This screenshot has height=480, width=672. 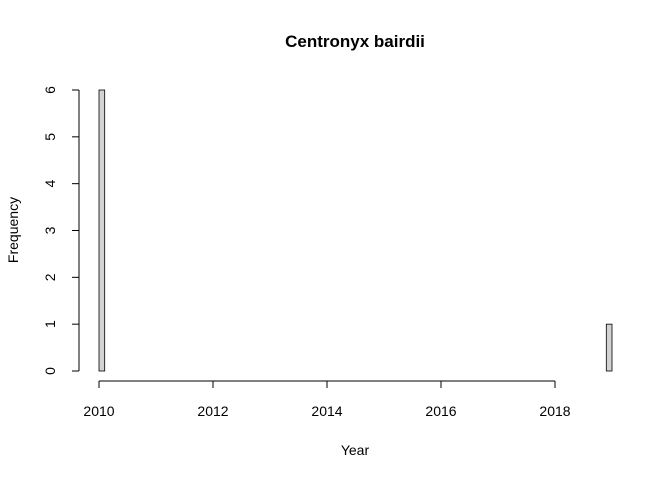 What do you see at coordinates (61, 230) in the screenshot?
I see `y-axis: 0 1 2 3 4 5 6` at bounding box center [61, 230].